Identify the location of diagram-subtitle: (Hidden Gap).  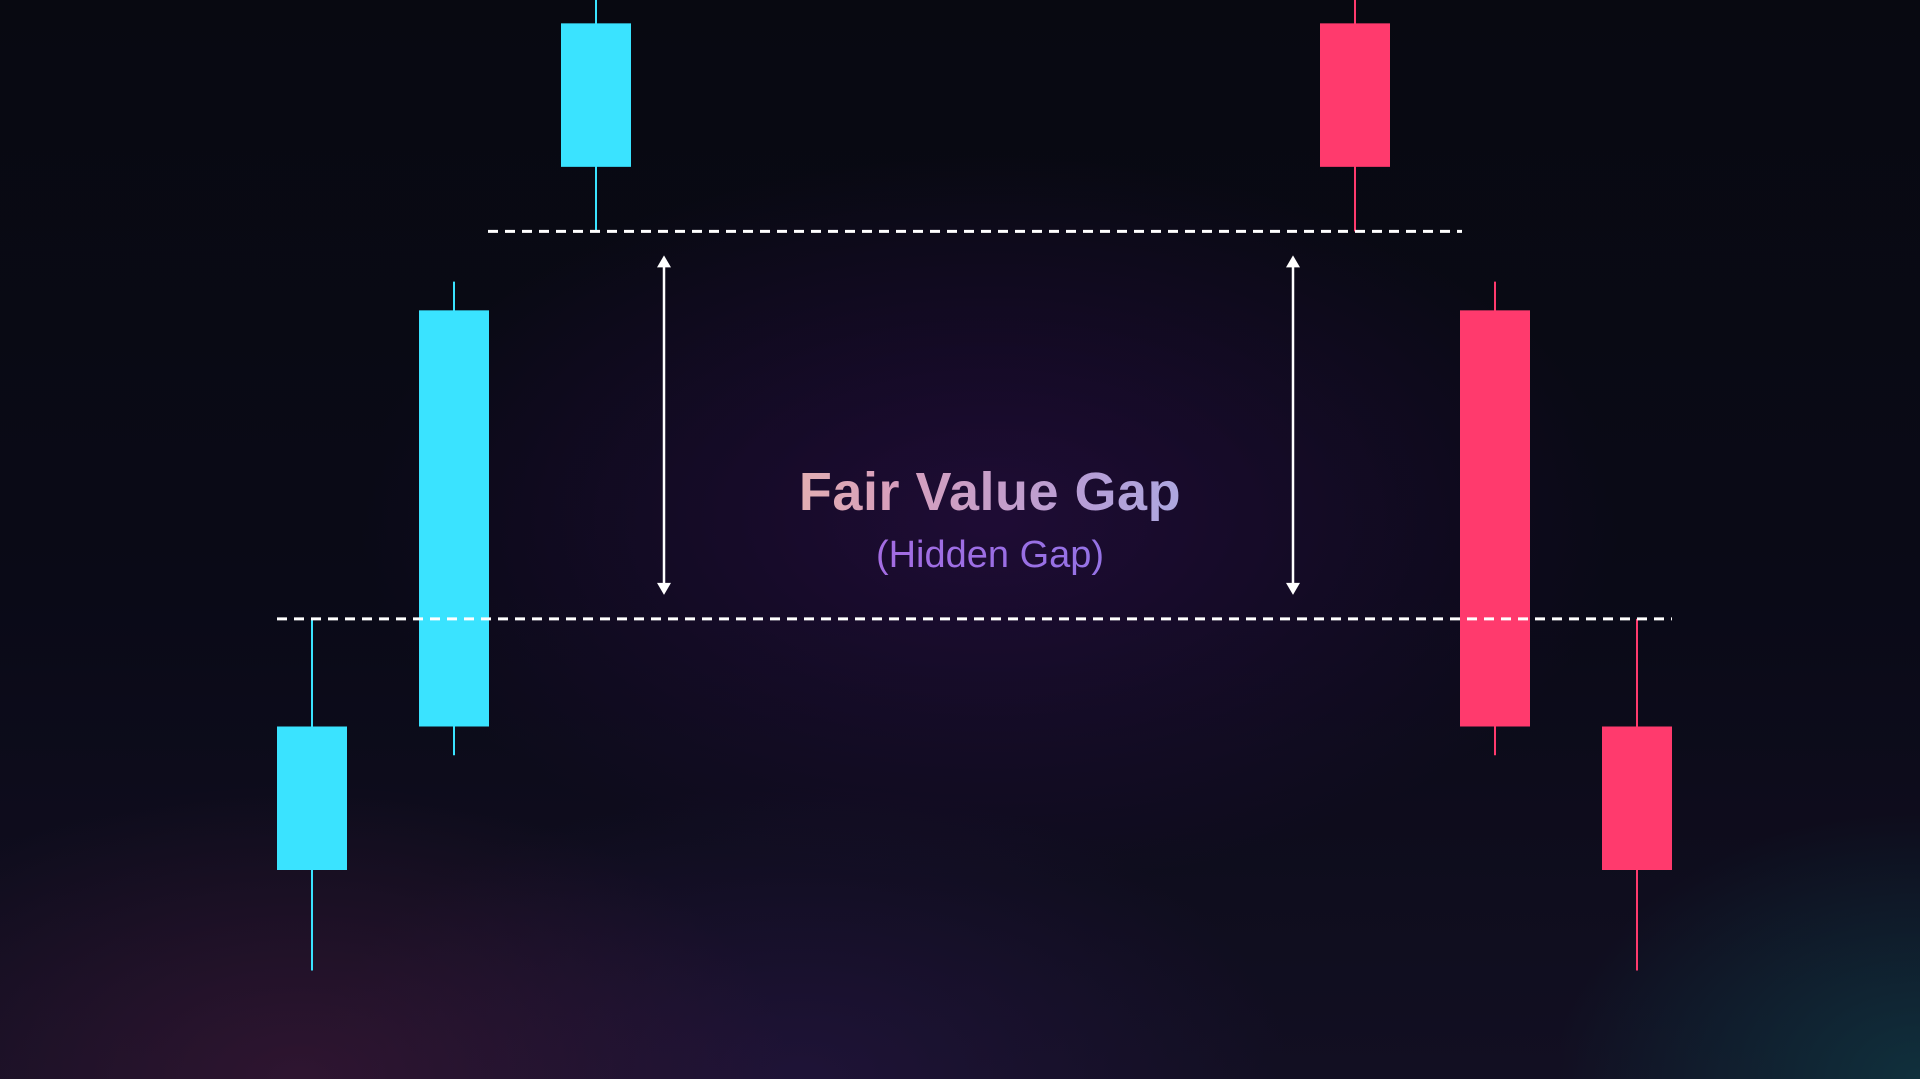
(990, 555).